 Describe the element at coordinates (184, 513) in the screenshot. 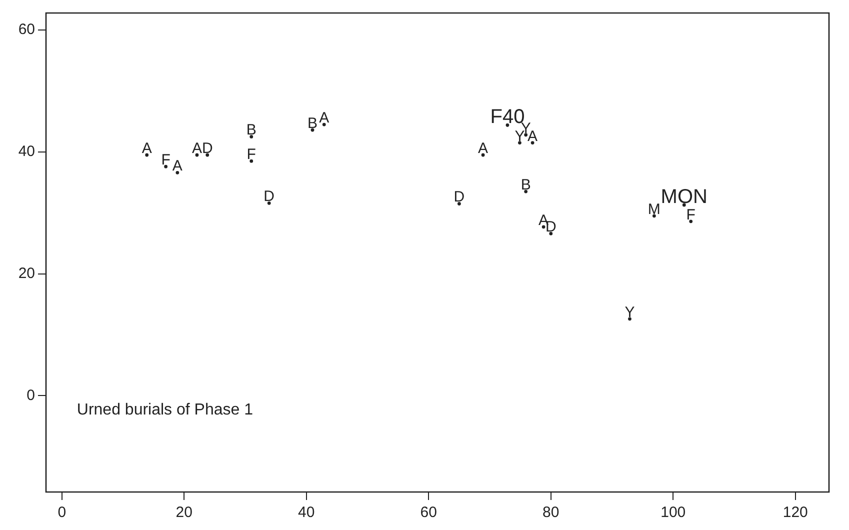

I see `x-tick-label: 20` at that location.